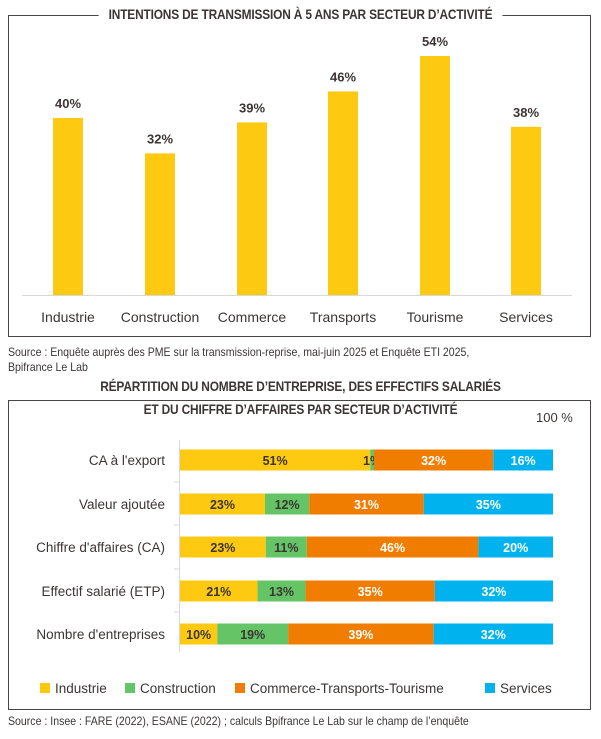 This screenshot has width=601, height=739. I want to click on segment-value-label: 16%, so click(523, 461).